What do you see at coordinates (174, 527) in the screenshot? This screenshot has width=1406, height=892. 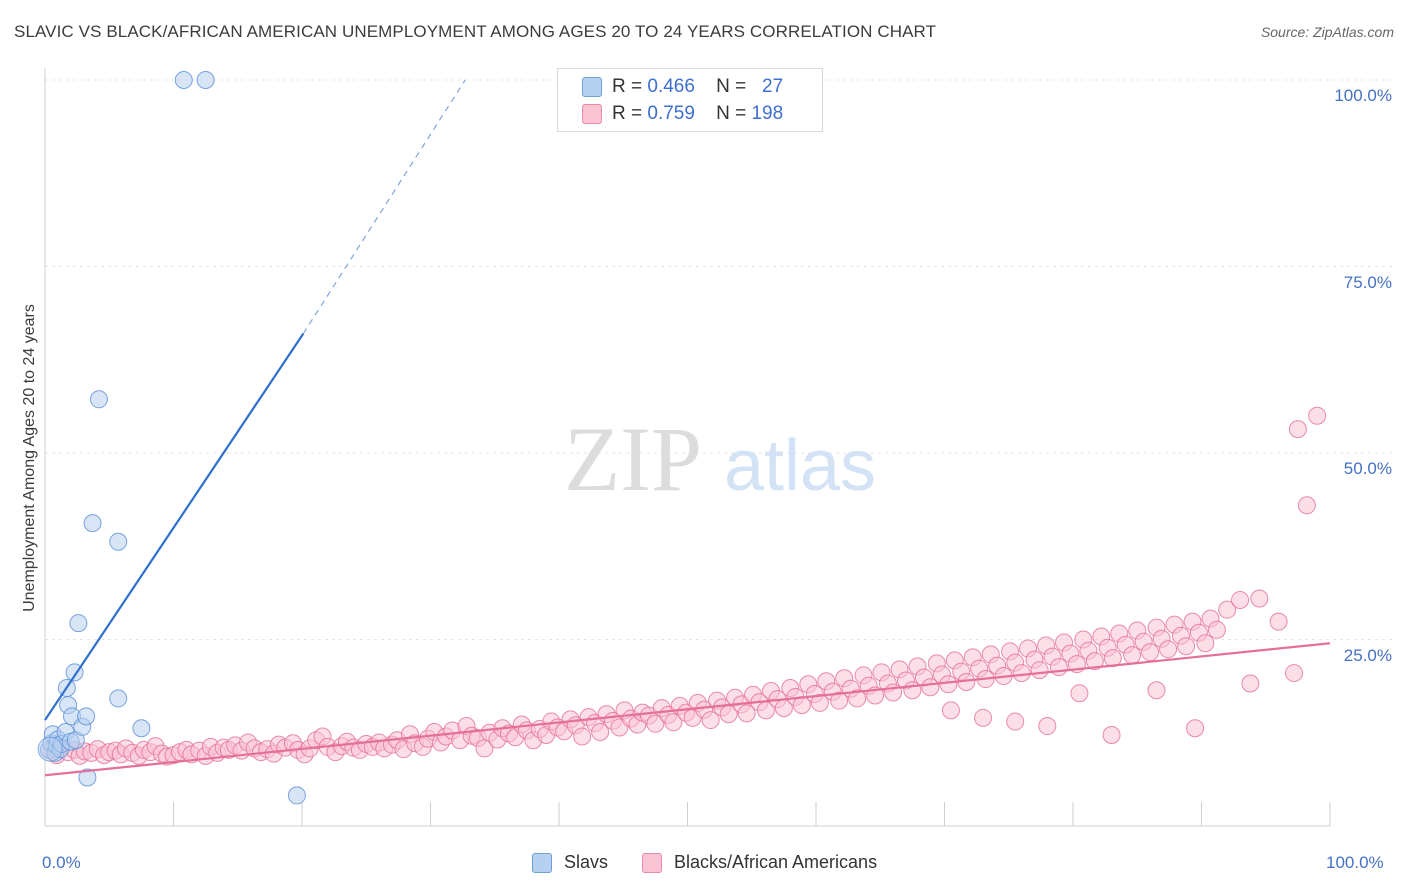 I see `trend-line-slavs` at bounding box center [174, 527].